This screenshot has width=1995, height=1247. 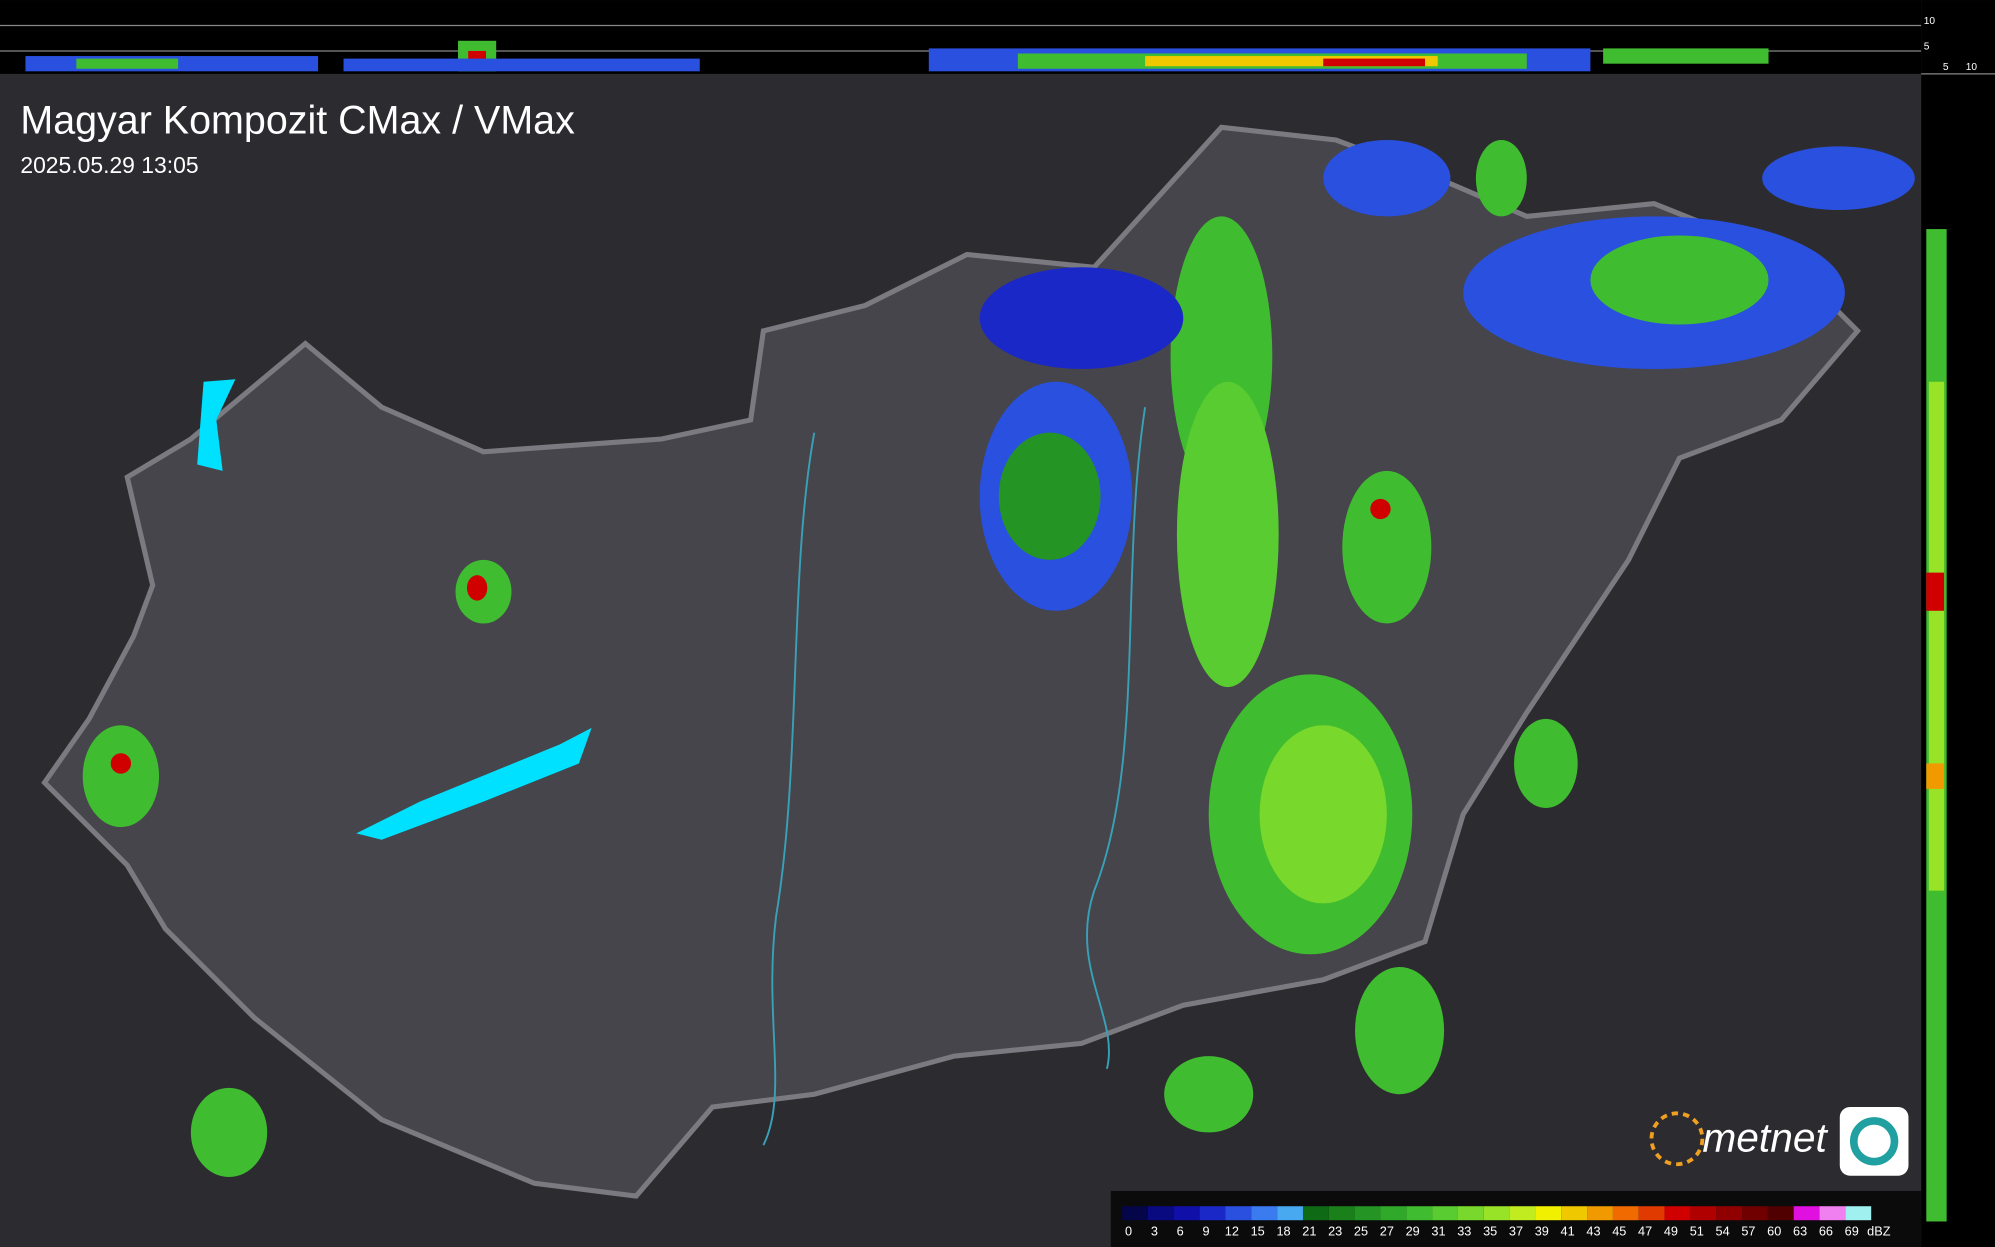 What do you see at coordinates (1800, 1230) in the screenshot?
I see `legend-label: 63` at bounding box center [1800, 1230].